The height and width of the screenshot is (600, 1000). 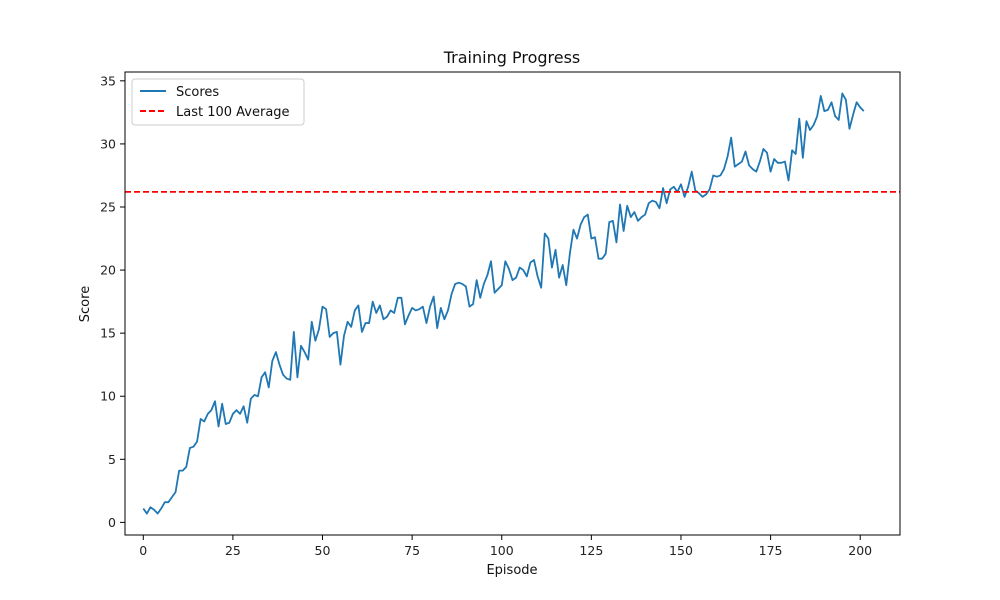 I want to click on x-tick-label: 125, so click(x=591, y=550).